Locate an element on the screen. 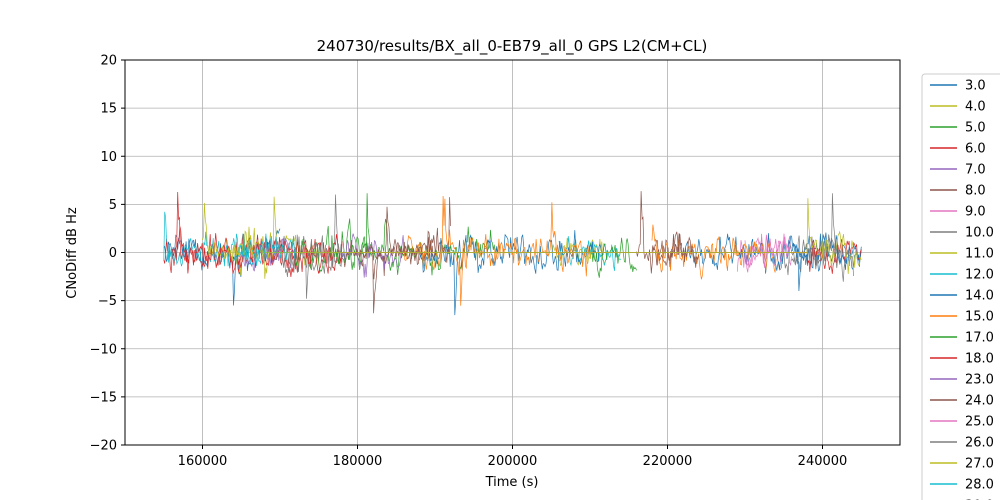 This screenshot has width=1000, height=500. series-27.0 is located at coordinates (532, 236).